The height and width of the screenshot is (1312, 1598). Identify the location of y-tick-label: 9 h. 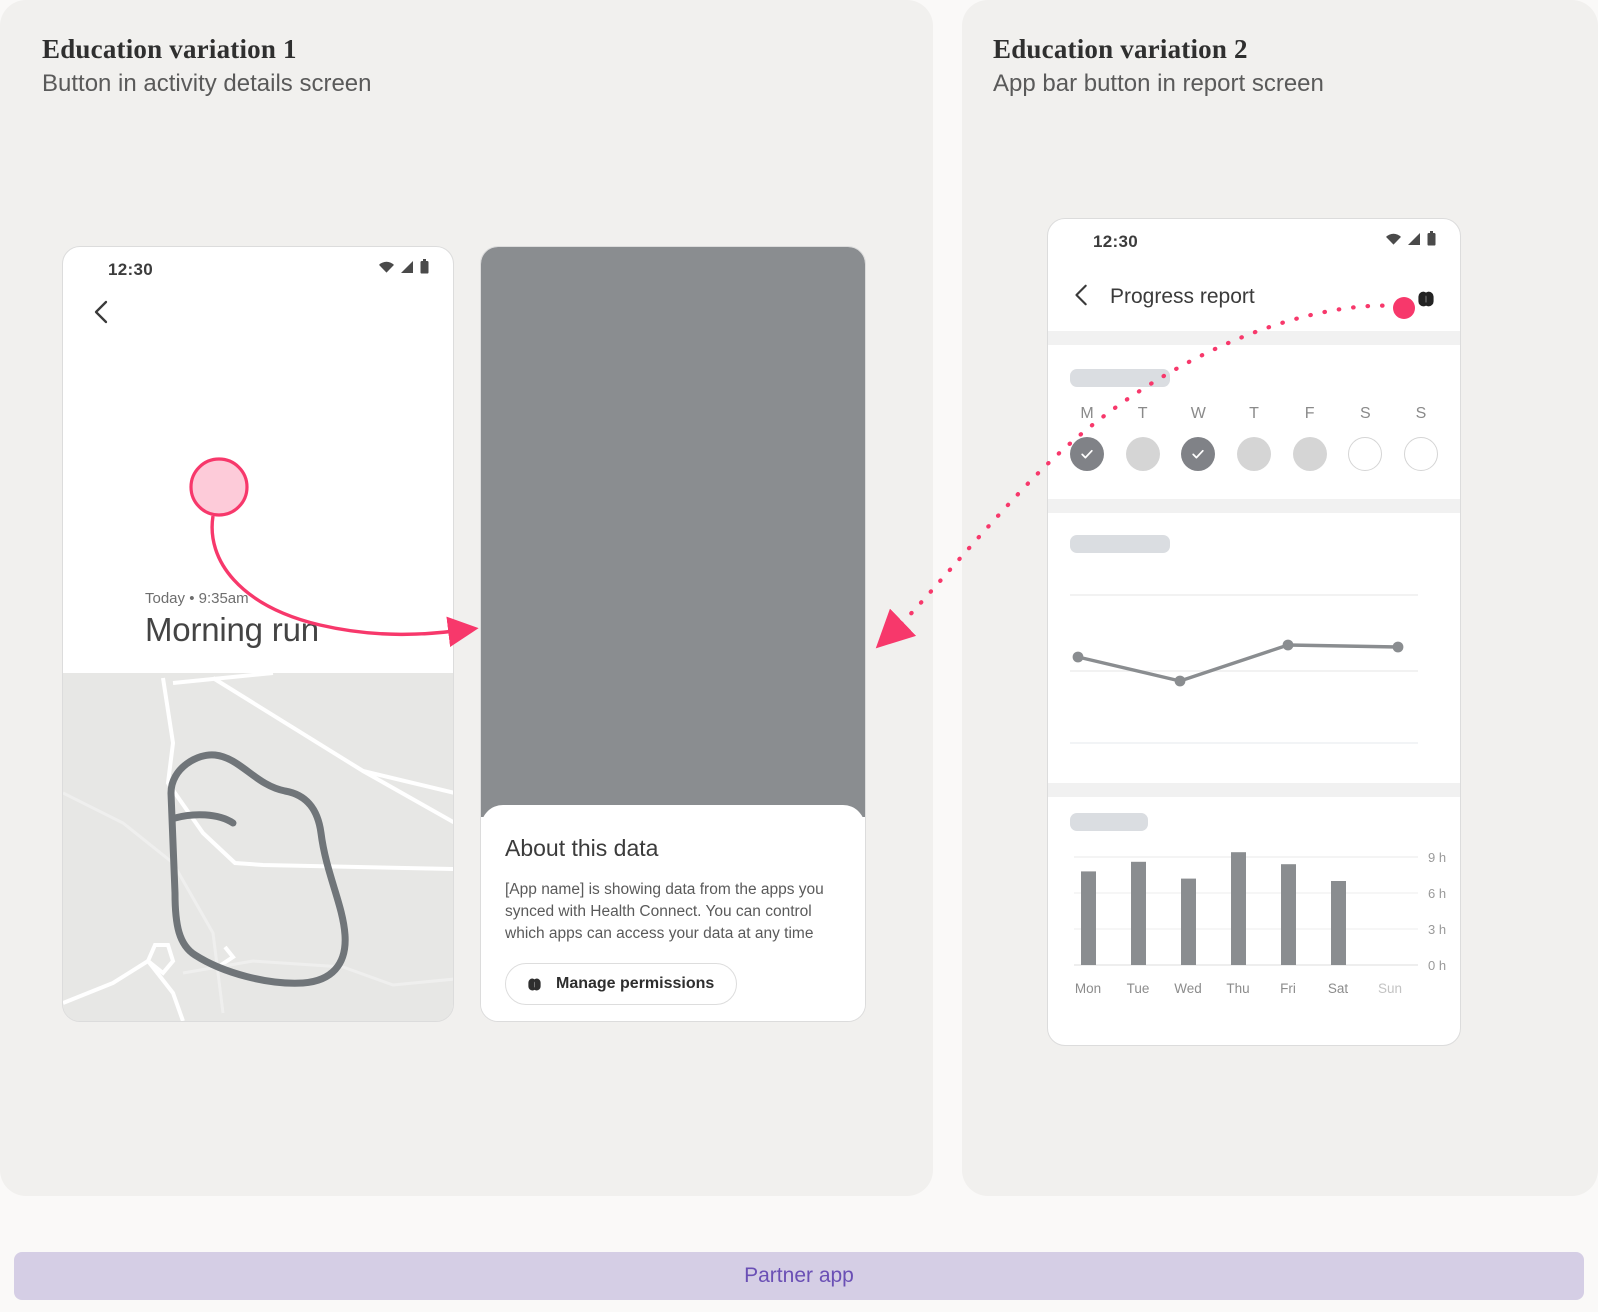
(1437, 857).